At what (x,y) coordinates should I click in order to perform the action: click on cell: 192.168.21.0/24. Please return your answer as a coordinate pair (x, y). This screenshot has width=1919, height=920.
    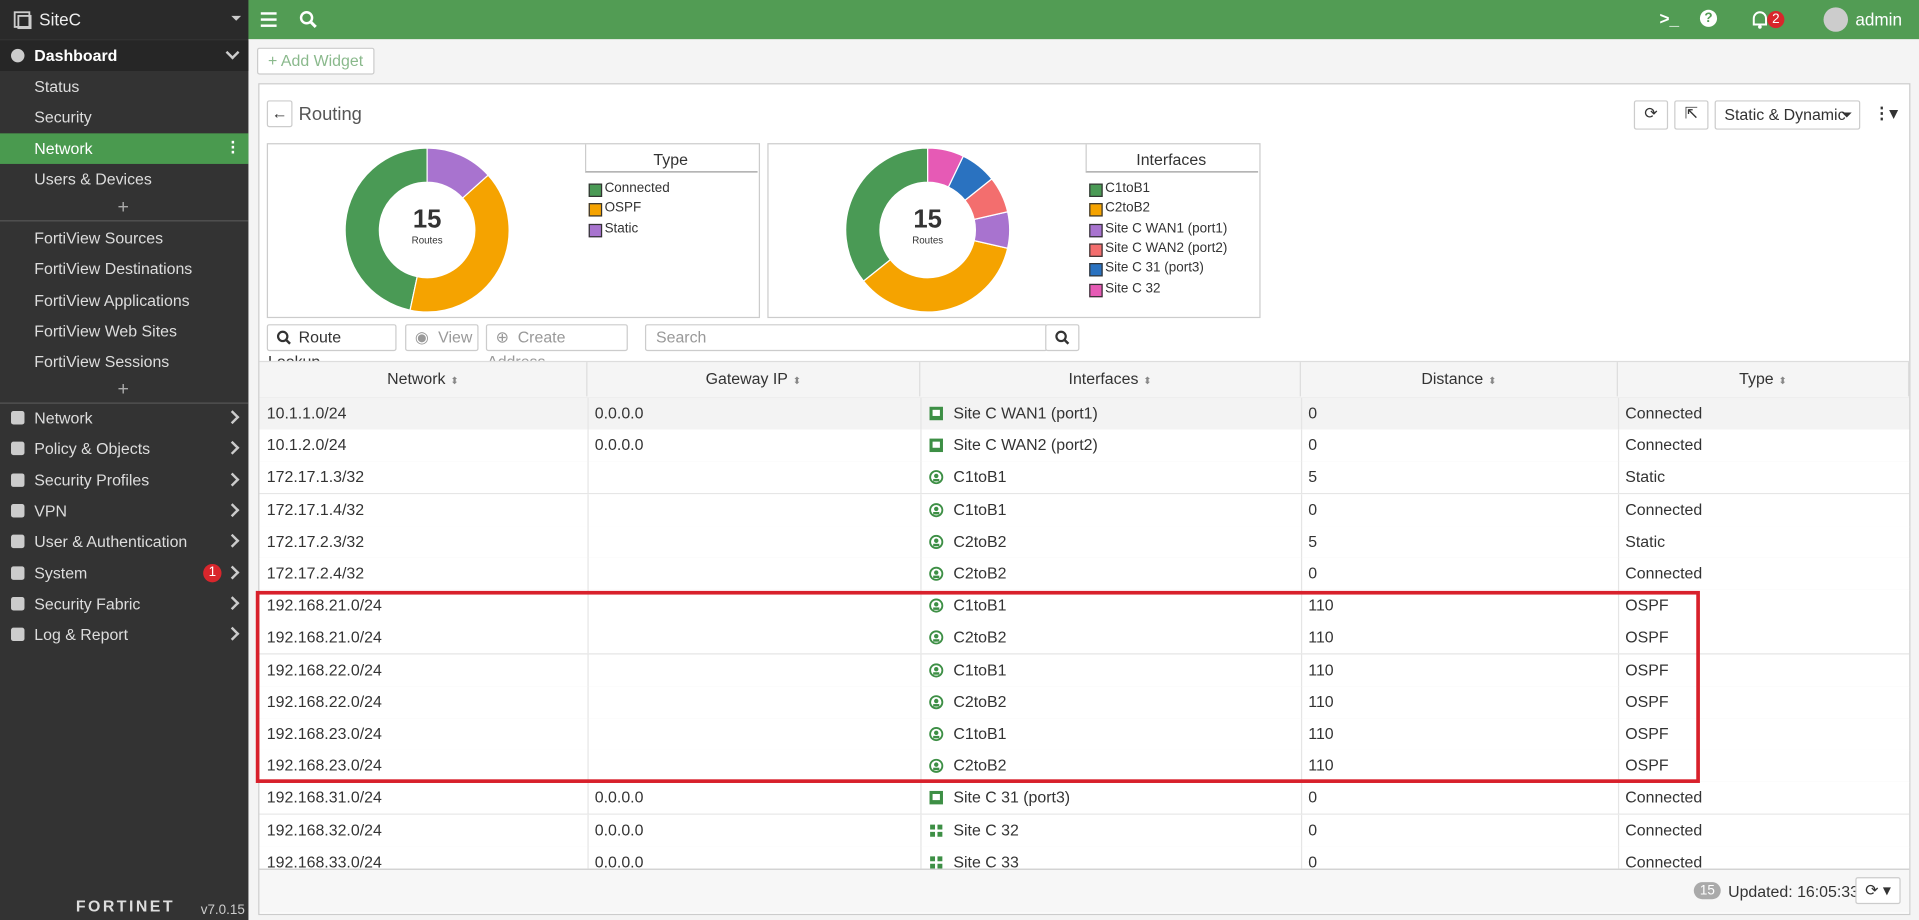
    Looking at the image, I should click on (324, 605).